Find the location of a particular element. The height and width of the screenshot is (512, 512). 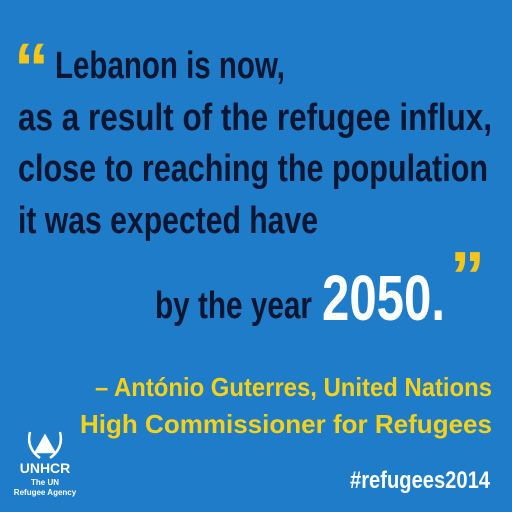

logo-name: UNHCR is located at coordinates (45, 468).